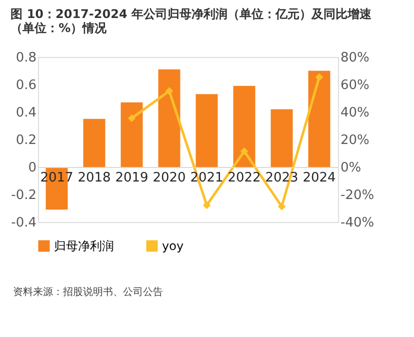  What do you see at coordinates (355, 85) in the screenshot?
I see `y2-tick-label: 60%` at bounding box center [355, 85].